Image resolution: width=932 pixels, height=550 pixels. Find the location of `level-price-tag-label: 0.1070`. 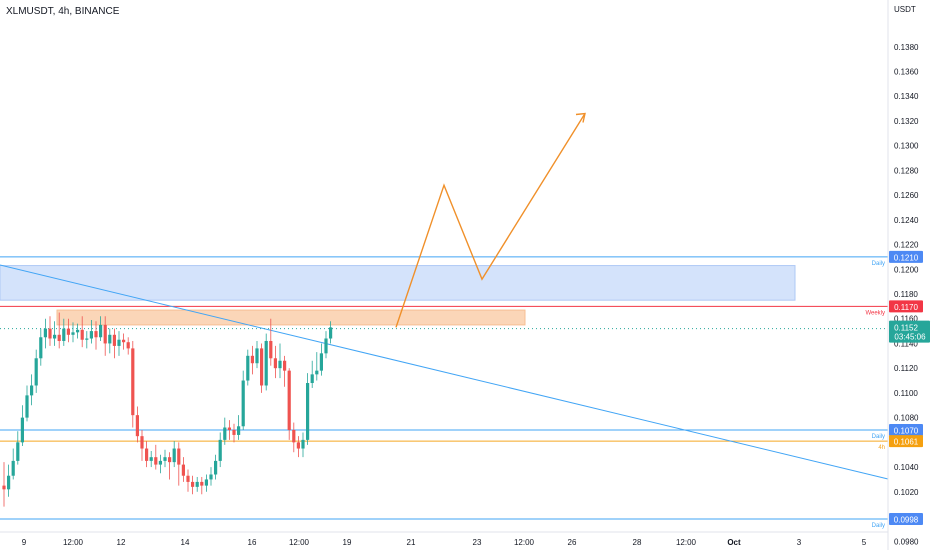

level-price-tag-label: 0.1070 is located at coordinates (906, 430).